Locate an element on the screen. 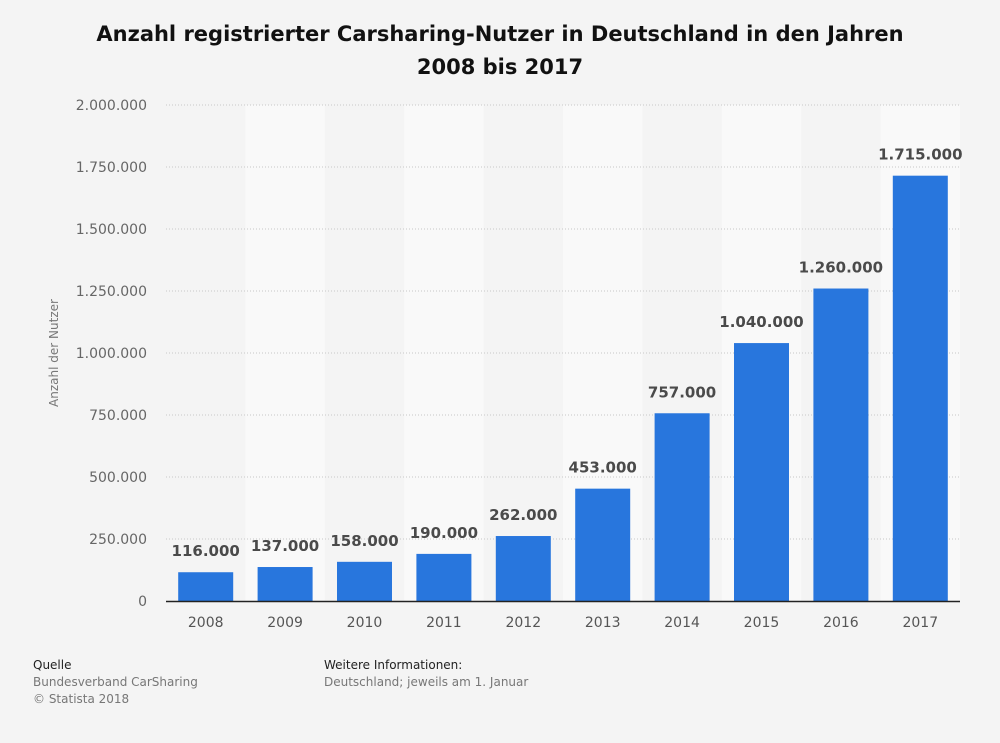 The width and height of the screenshot is (1000, 743). y-tick-label: 750.000 is located at coordinates (118, 416).